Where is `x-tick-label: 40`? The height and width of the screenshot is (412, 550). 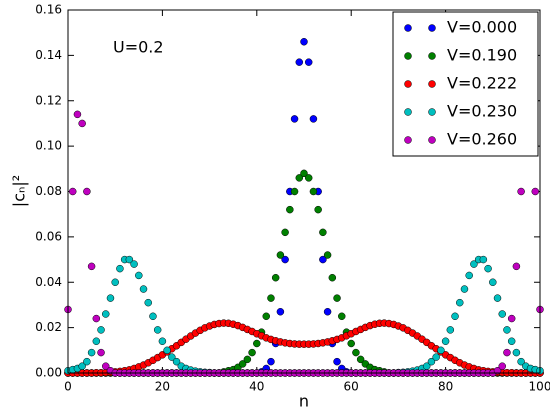
x-tick-label: 40 is located at coordinates (256, 387).